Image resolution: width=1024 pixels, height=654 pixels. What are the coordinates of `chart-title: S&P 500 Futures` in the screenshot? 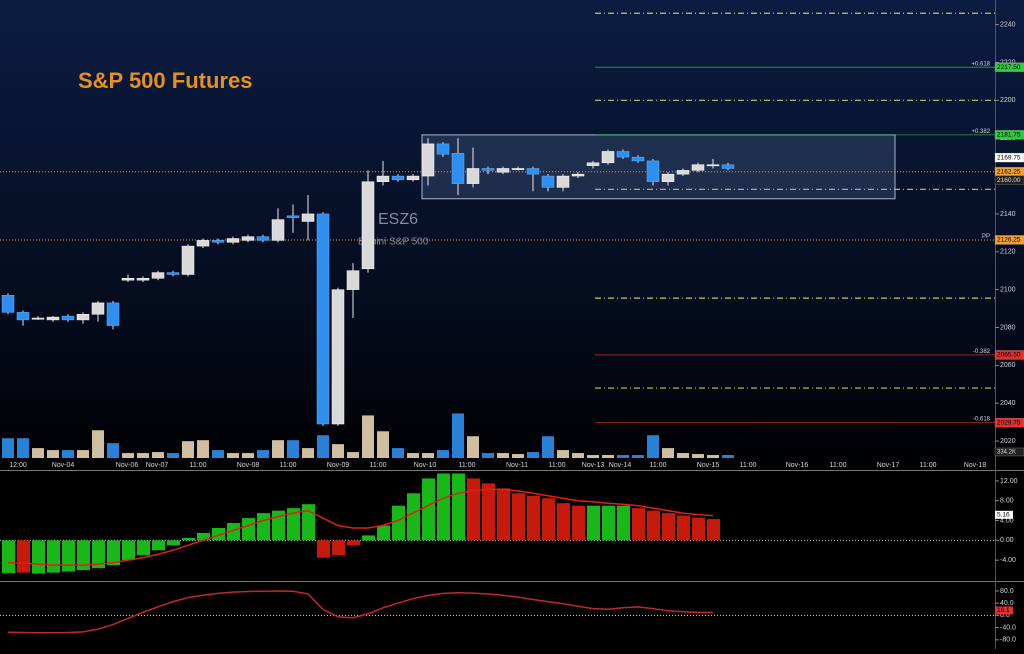 It's located at (165, 80).